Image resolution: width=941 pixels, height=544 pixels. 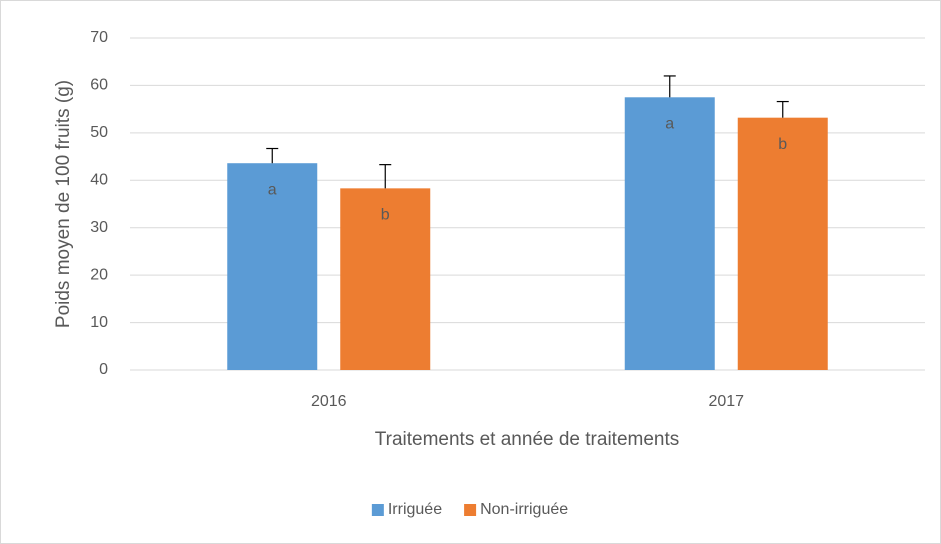 What do you see at coordinates (99, 180) in the screenshot?
I see `y-tick-label: 40` at bounding box center [99, 180].